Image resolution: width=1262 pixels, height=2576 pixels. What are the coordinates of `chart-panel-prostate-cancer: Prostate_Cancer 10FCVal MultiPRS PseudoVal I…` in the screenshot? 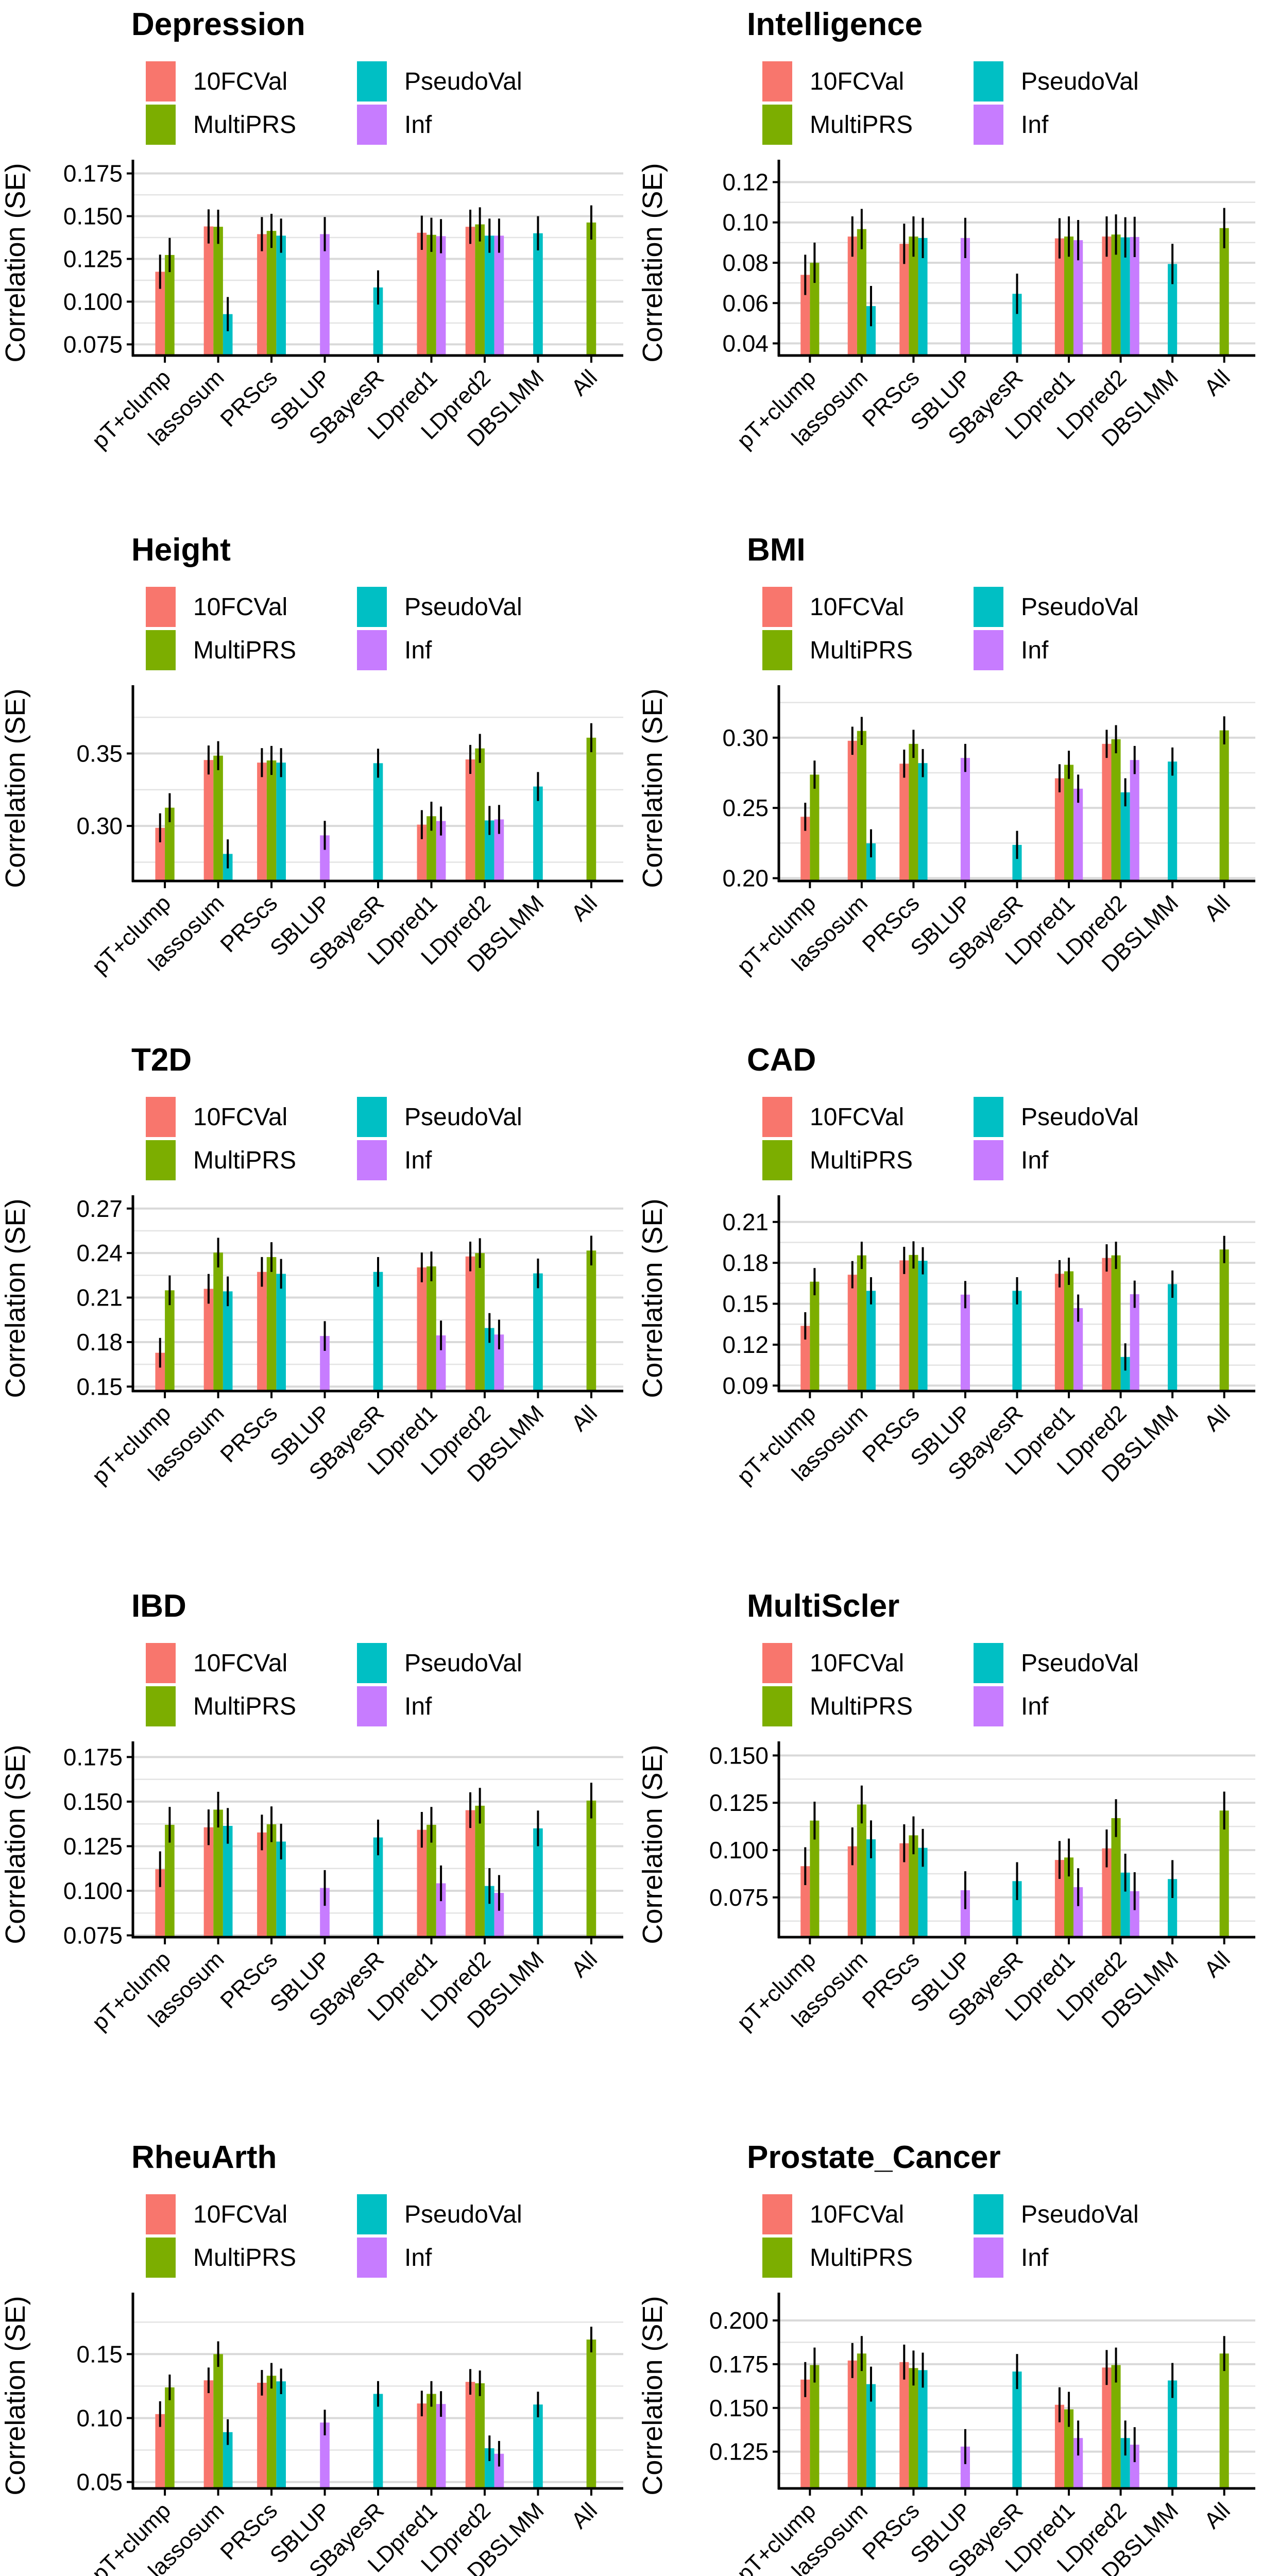 It's located at (946, 2354).